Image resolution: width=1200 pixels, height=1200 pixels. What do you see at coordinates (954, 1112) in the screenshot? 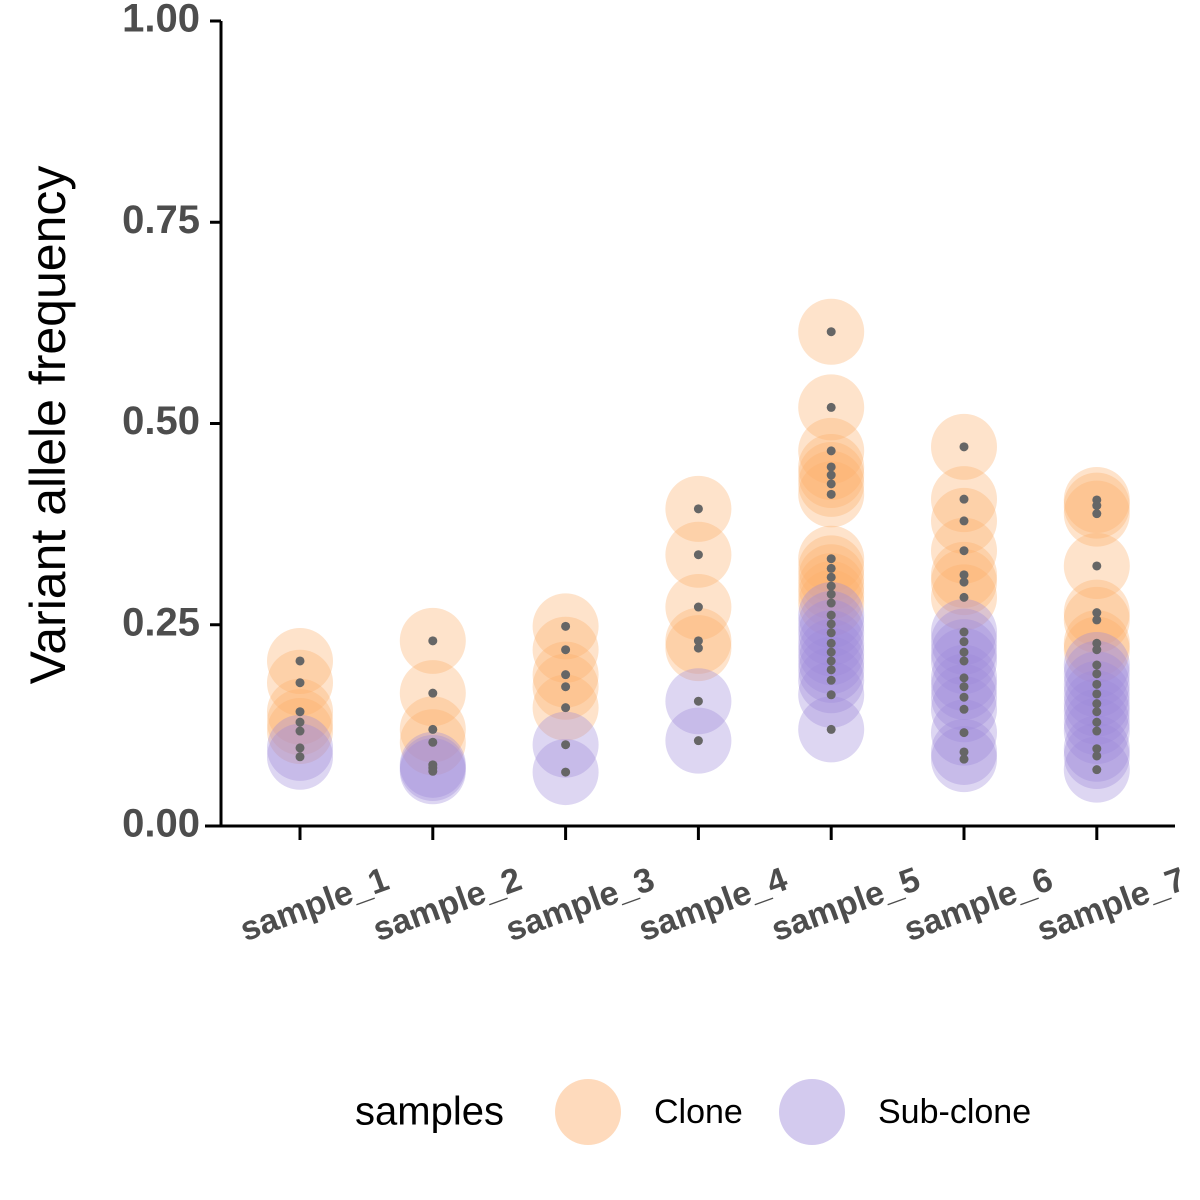
I see `legend-label: Sub-clone` at bounding box center [954, 1112].